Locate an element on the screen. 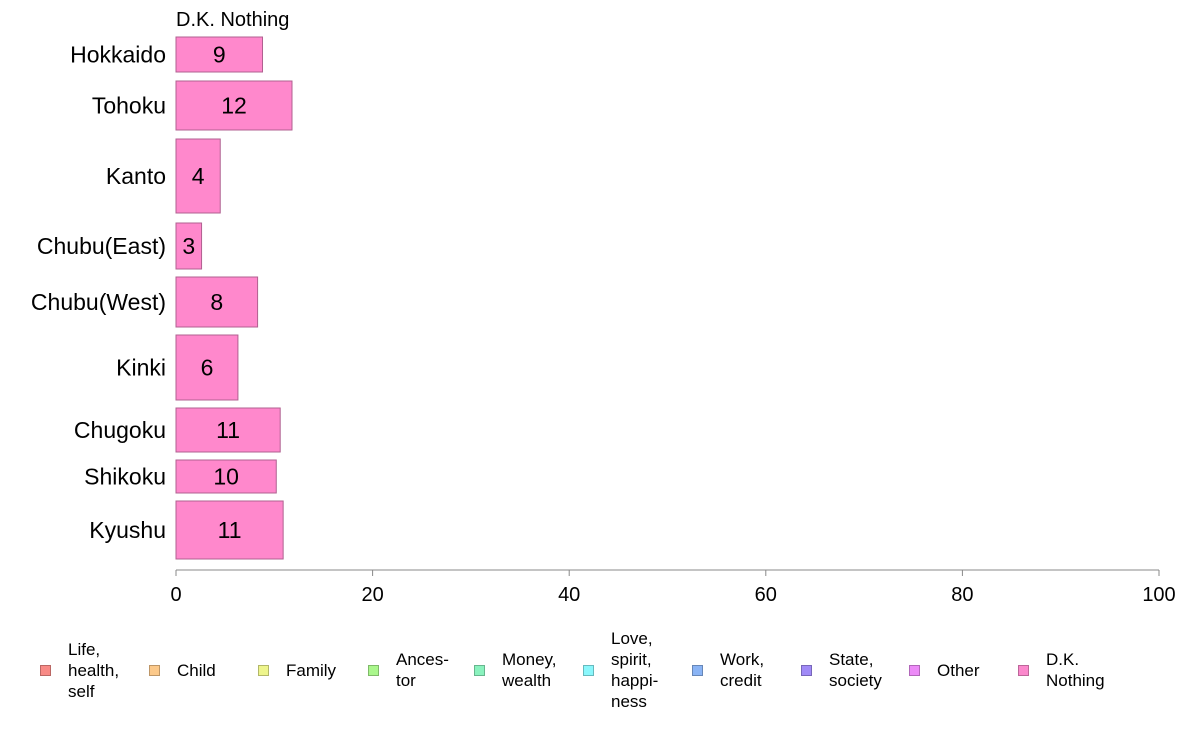  legend-item: D.K. Nothing is located at coordinates (1061, 670).